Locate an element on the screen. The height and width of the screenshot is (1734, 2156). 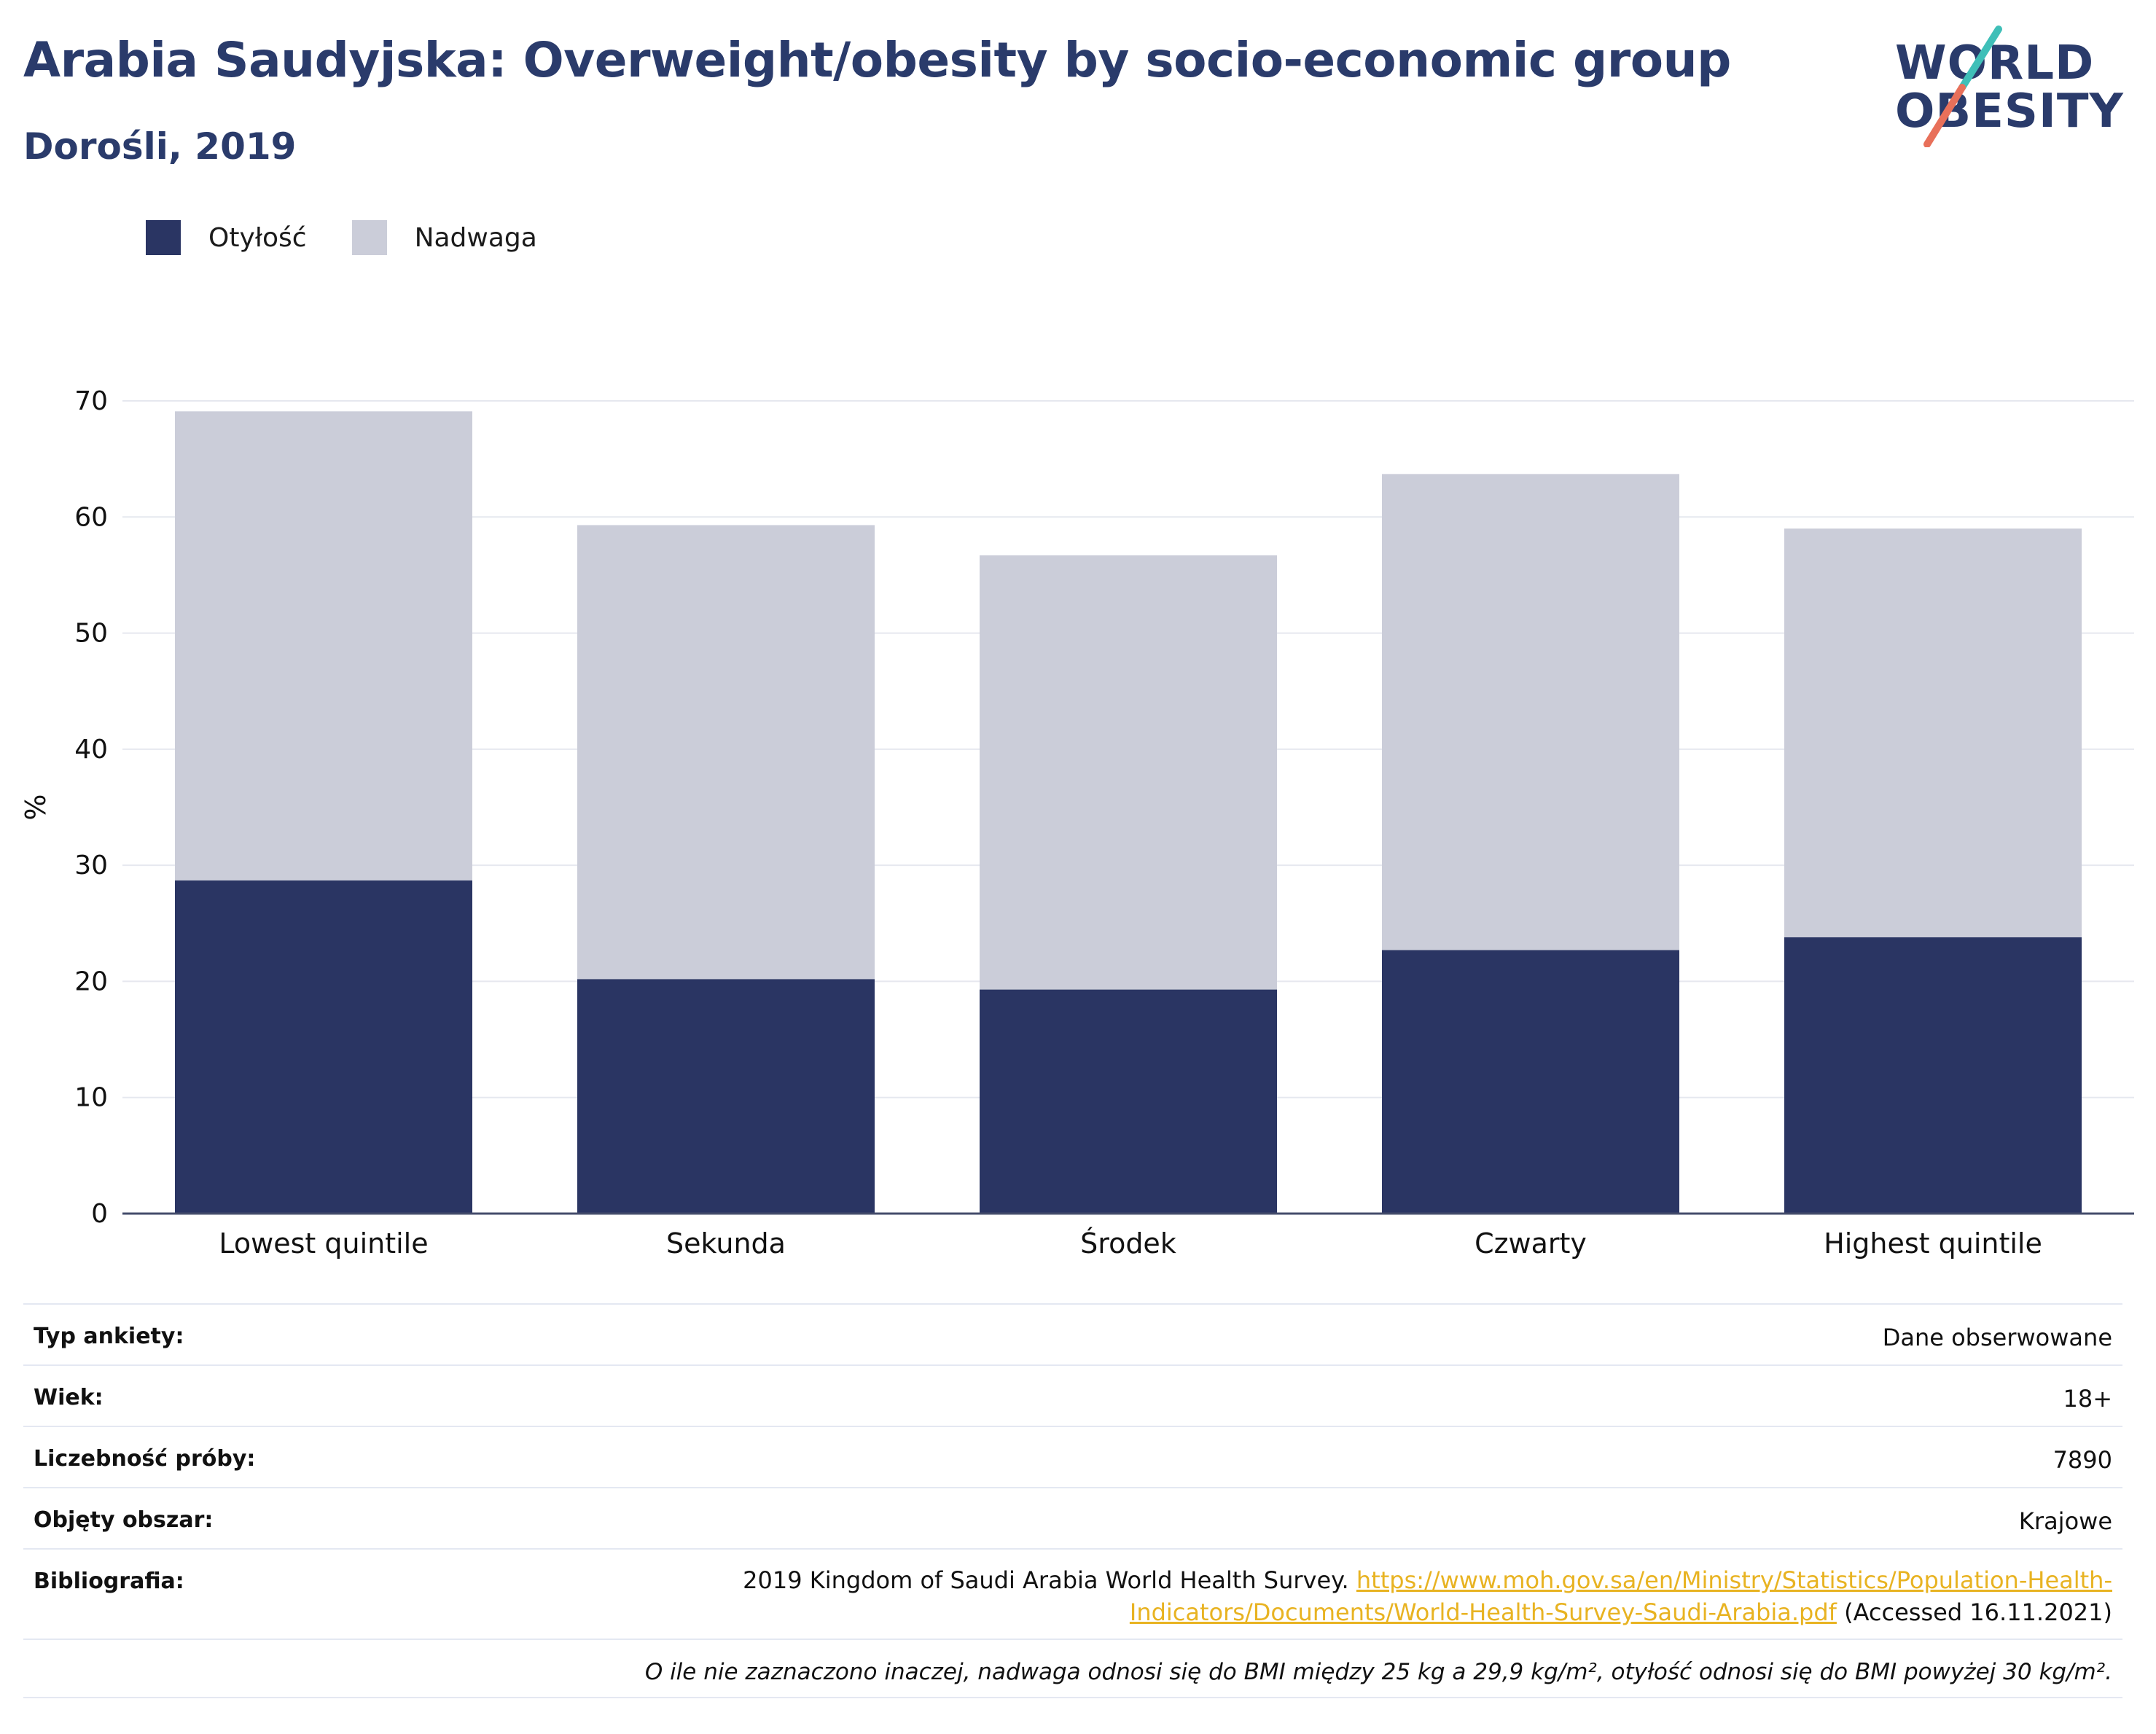
x-tick-label: Highest quintile is located at coordinates (1933, 1243).